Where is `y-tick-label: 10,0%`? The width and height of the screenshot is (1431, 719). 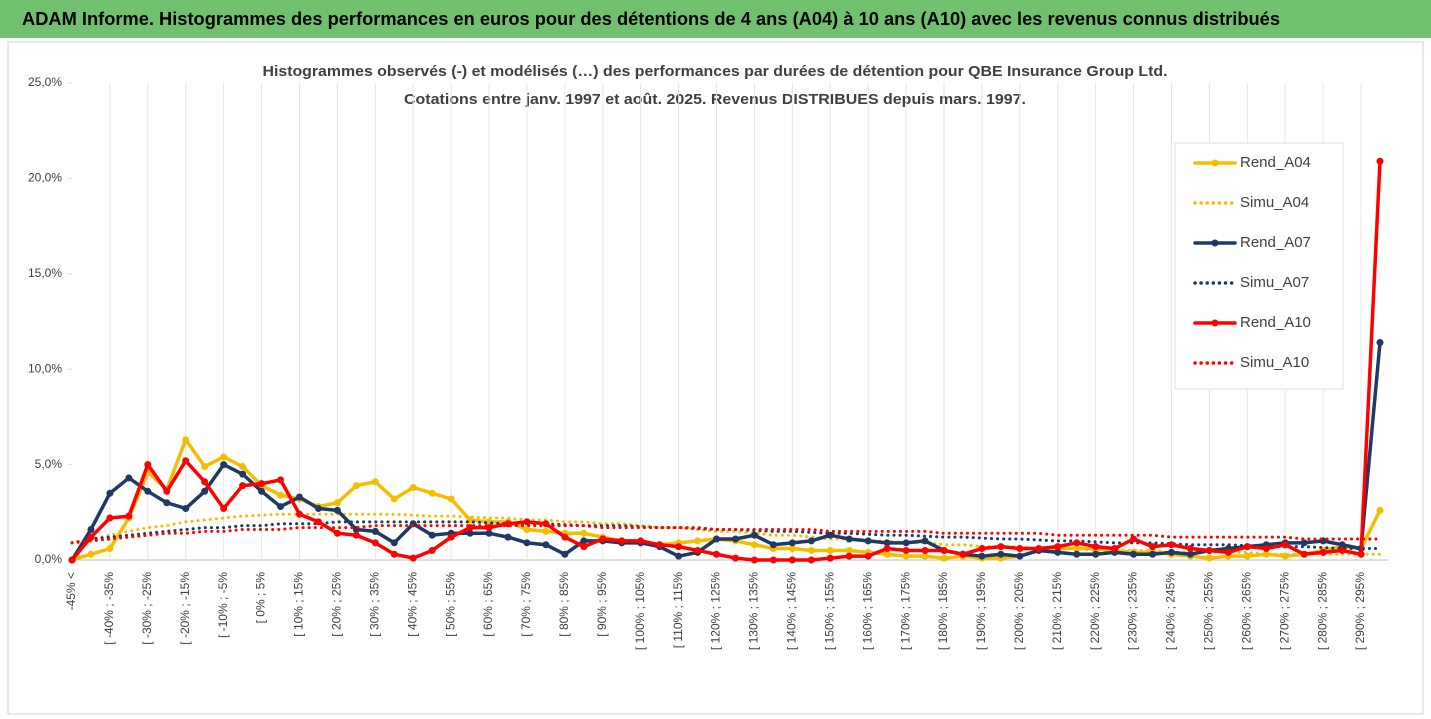 y-tick-label: 10,0% is located at coordinates (45, 368).